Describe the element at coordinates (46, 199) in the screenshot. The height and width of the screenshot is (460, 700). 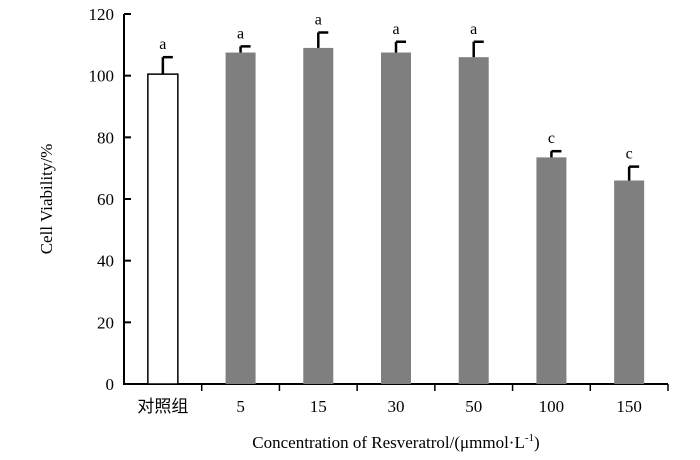
I see `y-axis-title: Cell Viability/%` at that location.